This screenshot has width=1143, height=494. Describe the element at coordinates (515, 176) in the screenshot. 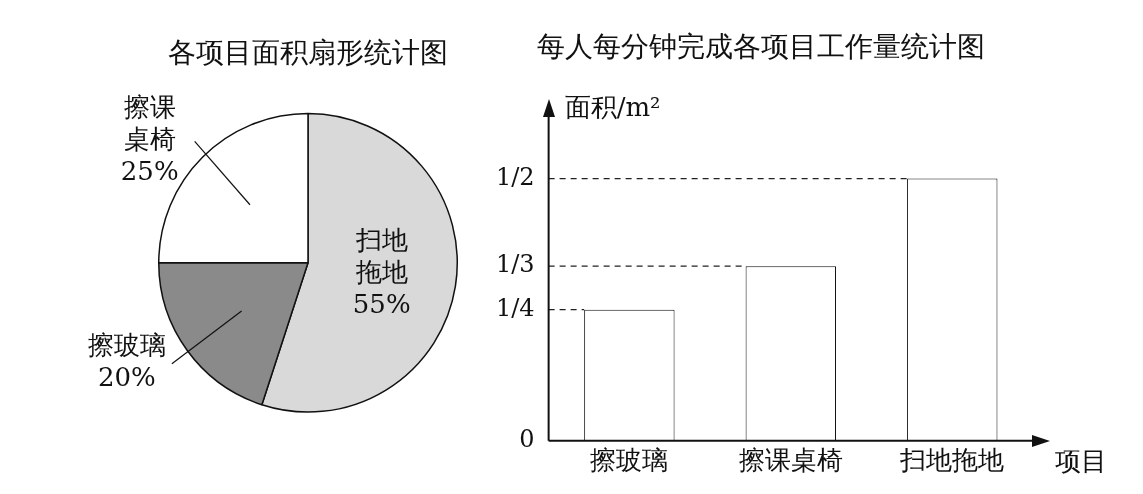

I see `y-tick-label: 1/2` at that location.